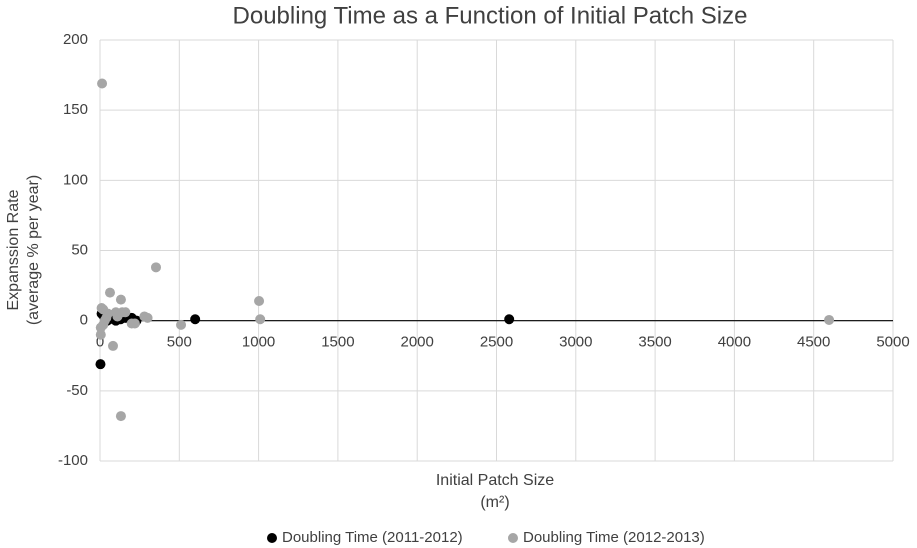 The height and width of the screenshot is (548, 917). I want to click on legend-label: Doubling Time (2012-2013), so click(614, 537).